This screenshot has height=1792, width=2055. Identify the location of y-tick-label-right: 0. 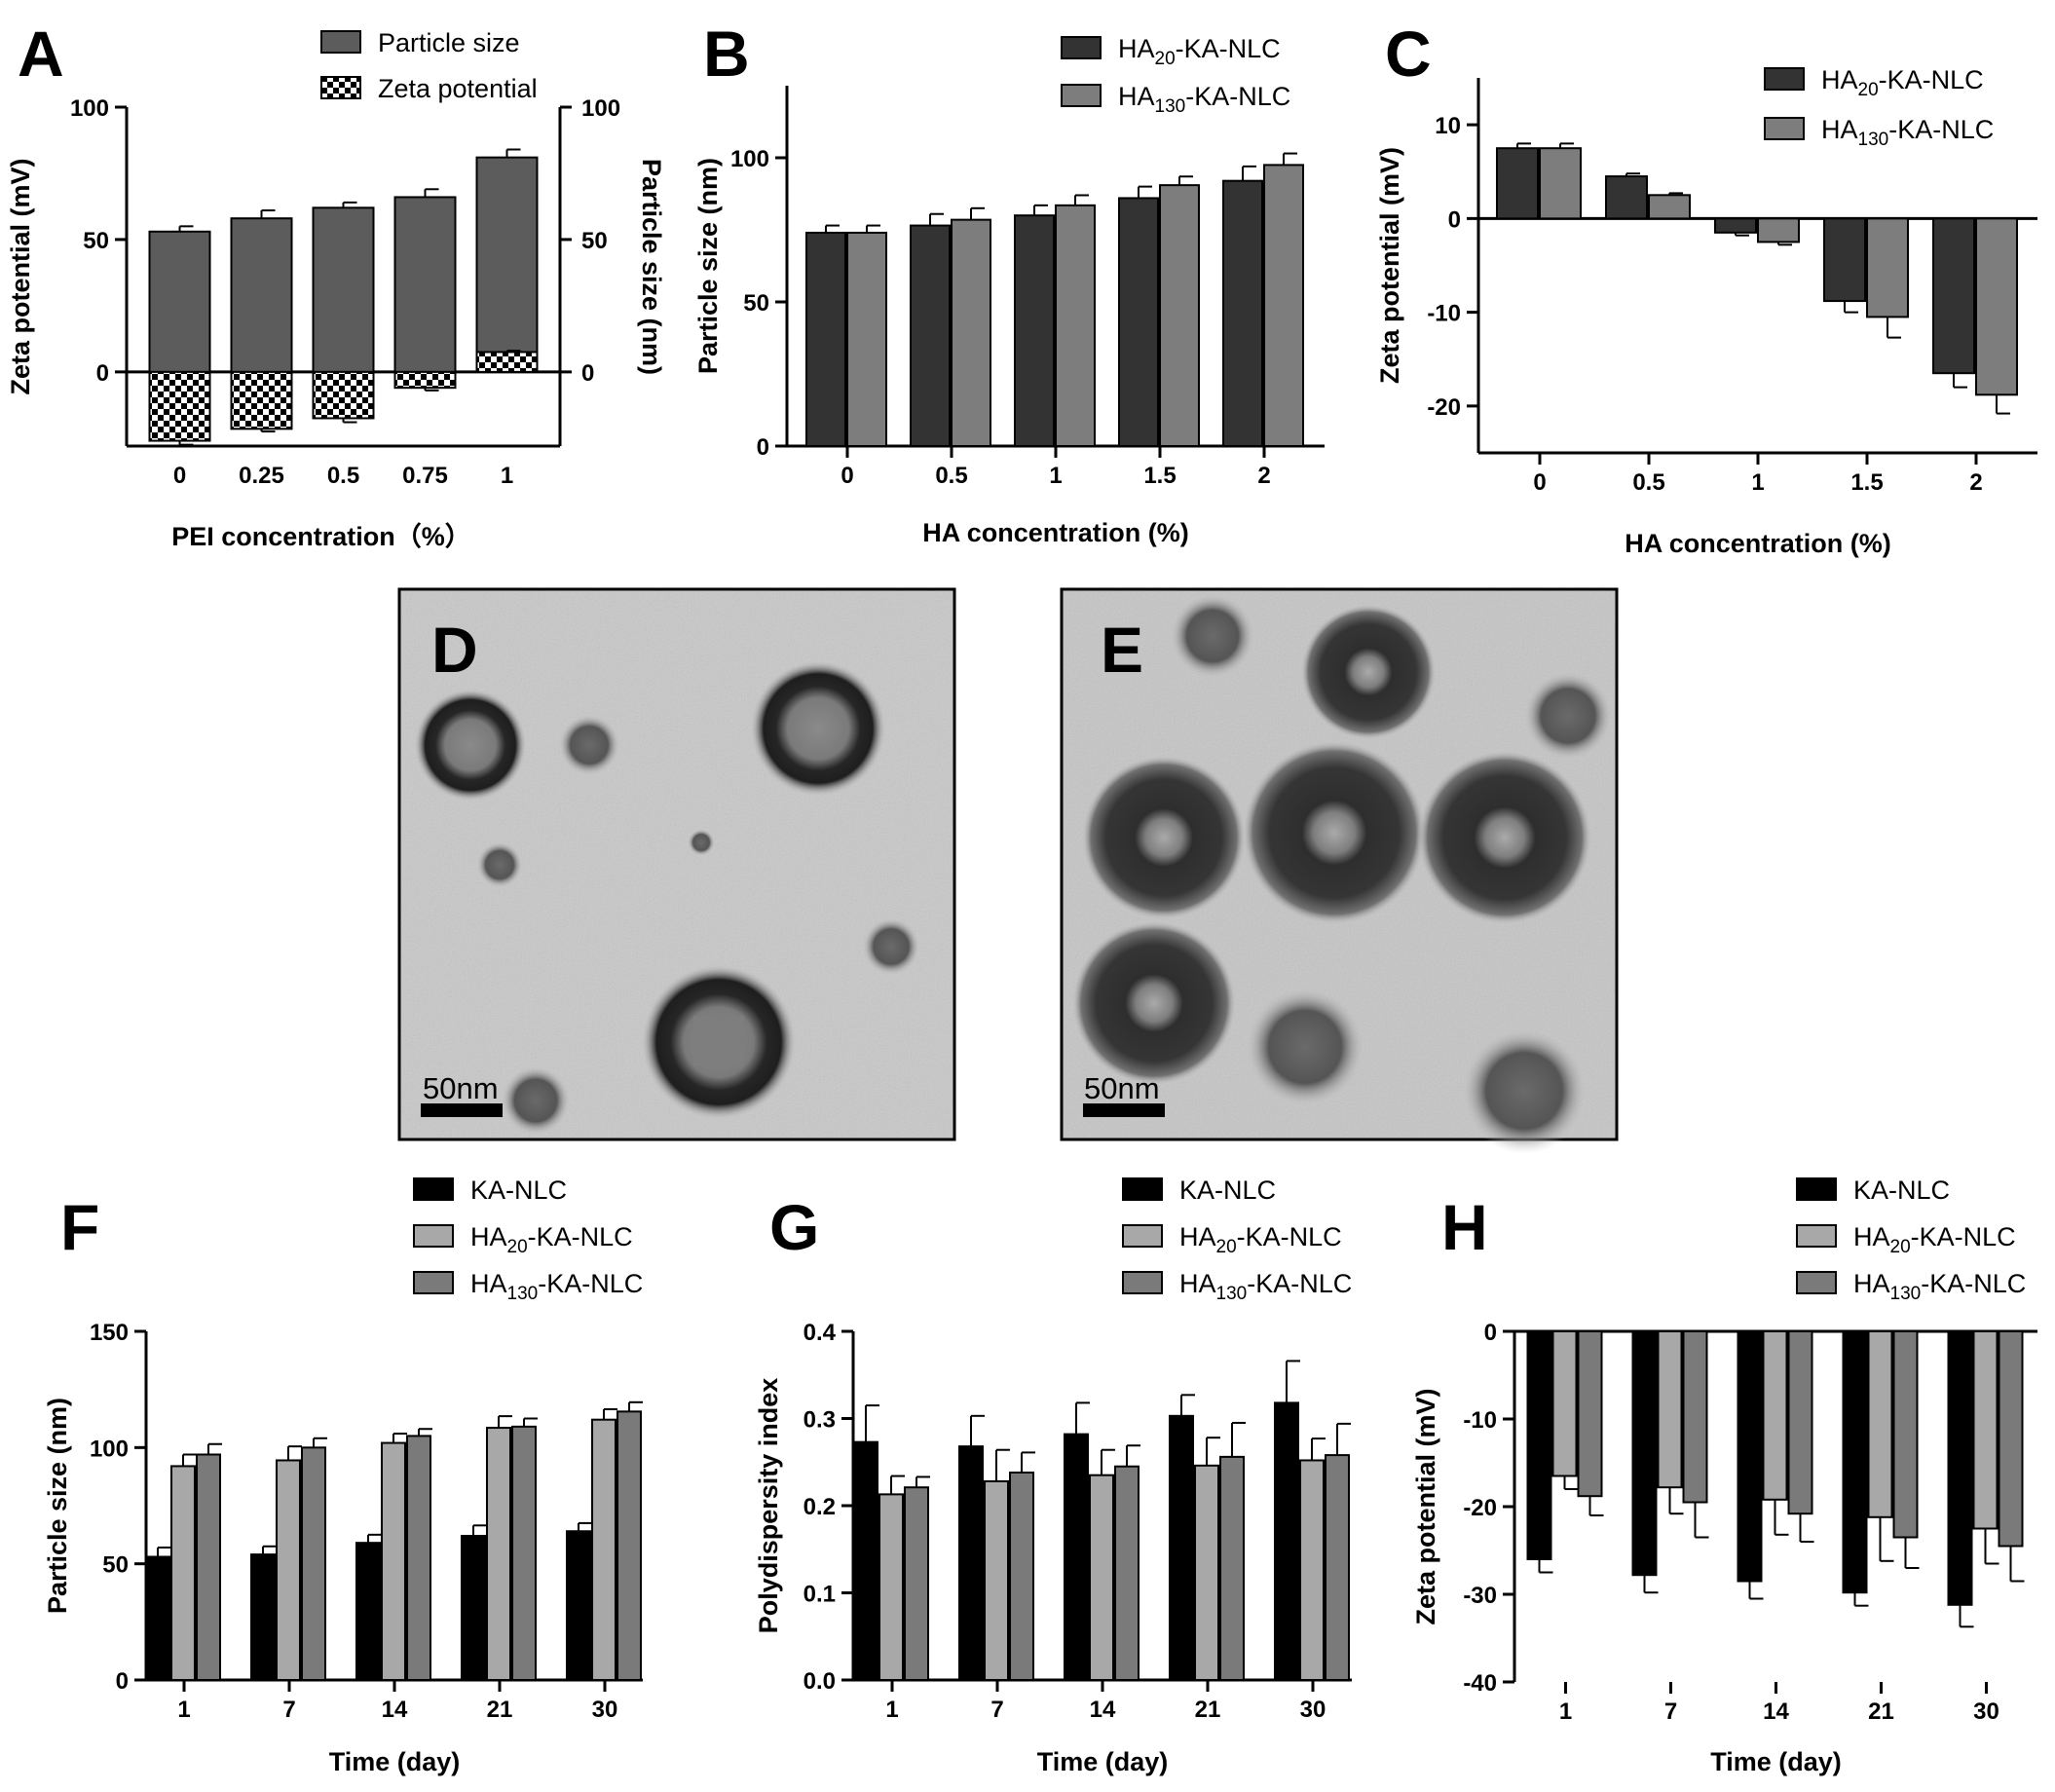
(587, 373).